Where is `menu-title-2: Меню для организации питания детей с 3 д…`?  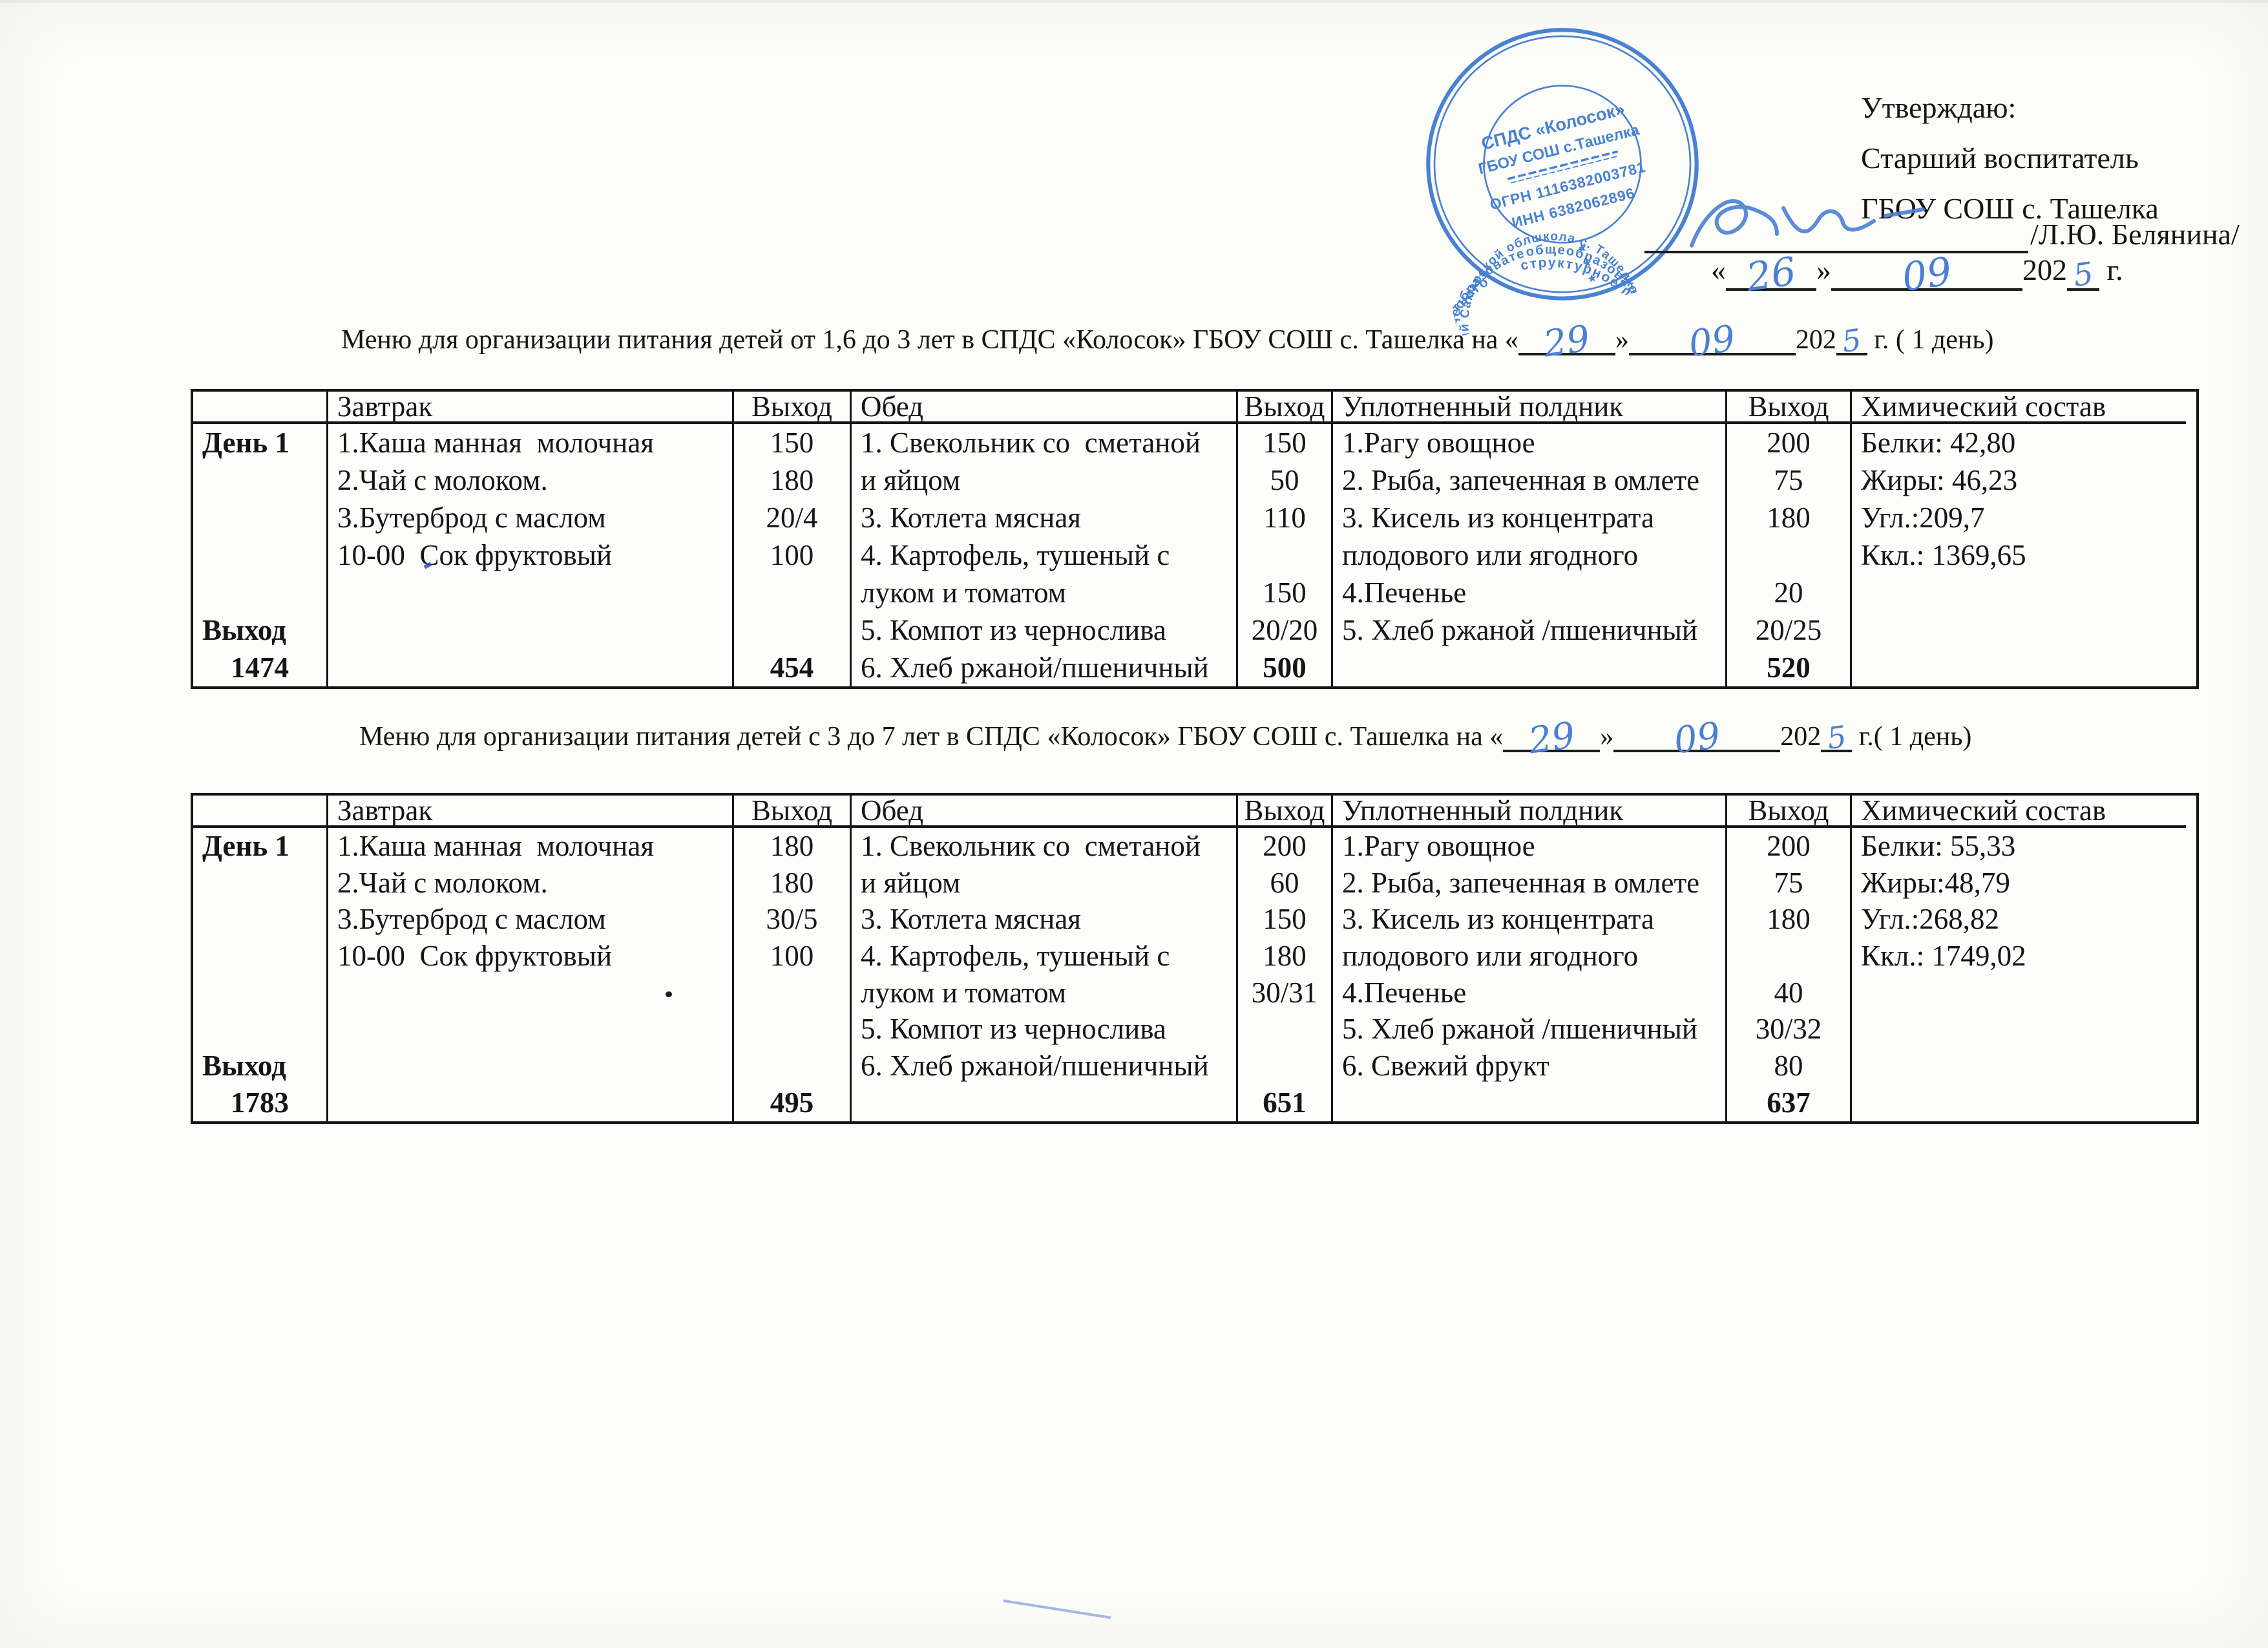
menu-title-2: Меню для организации питания детей с 3 д… is located at coordinates (1165, 738).